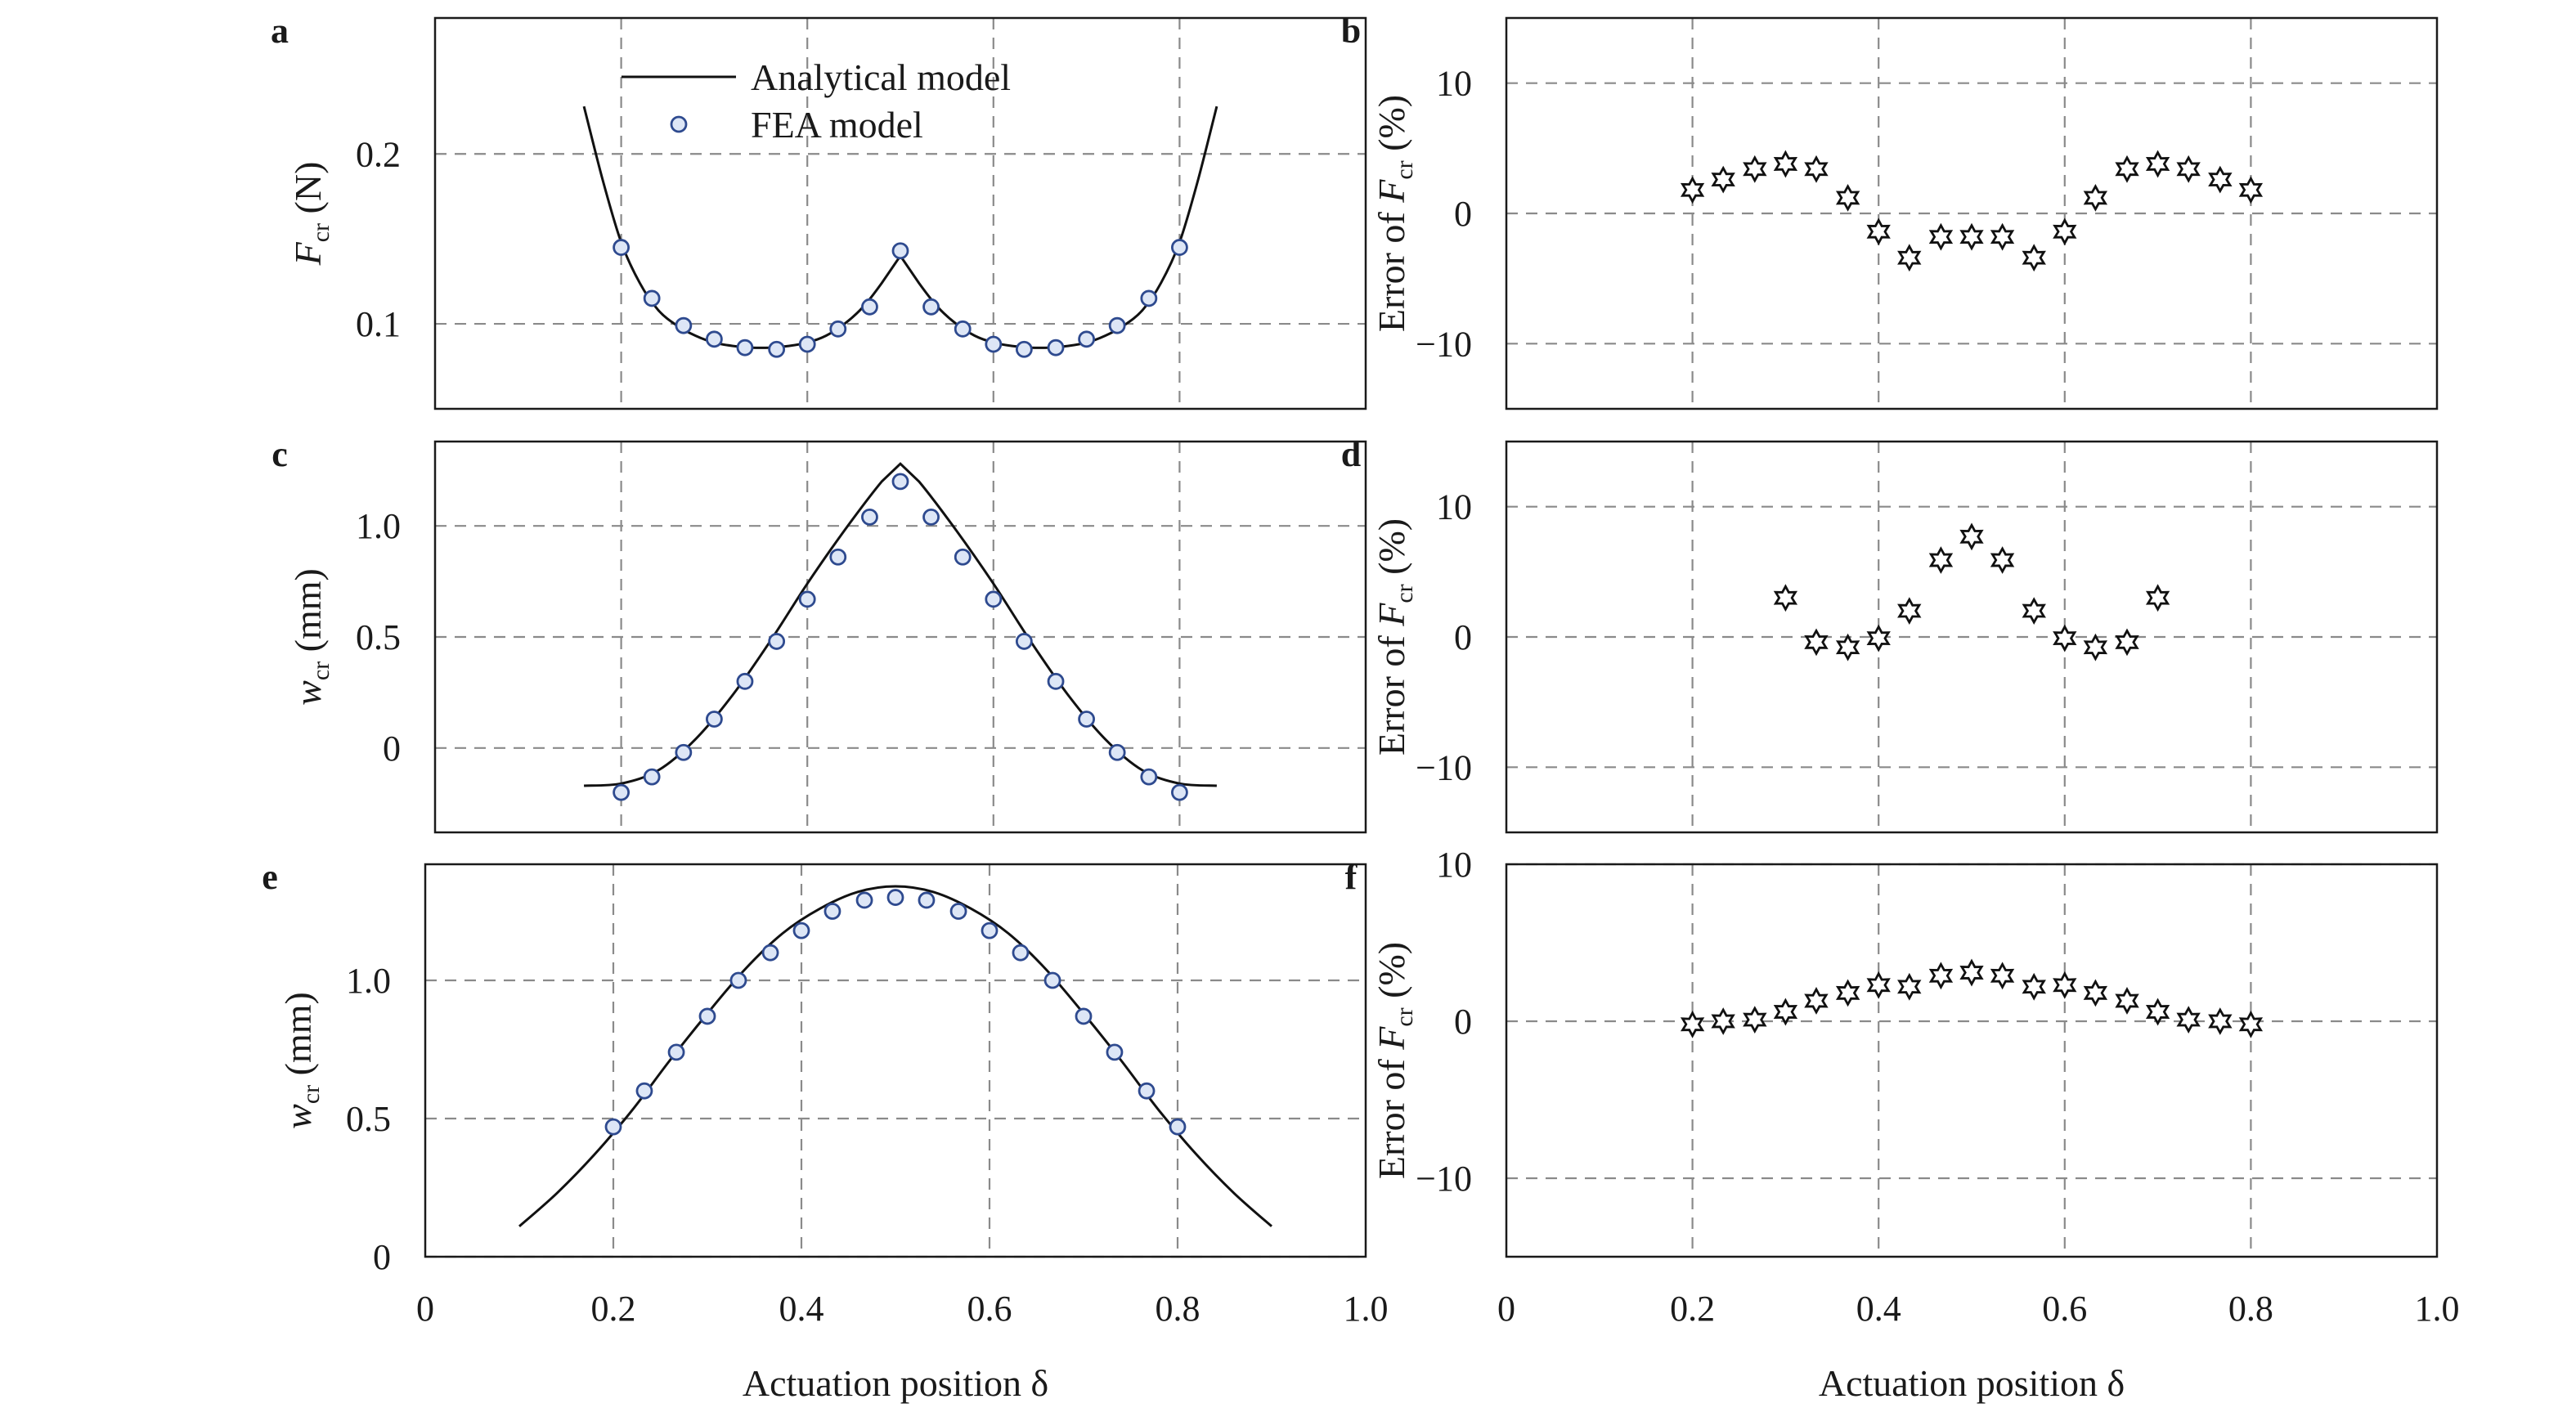 This screenshot has width=2576, height=1408. Describe the element at coordinates (614, 1309) in the screenshot. I see `x-tick-label: 0.2` at that location.